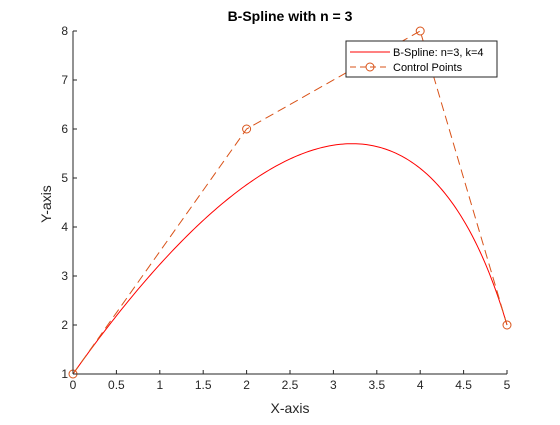 The height and width of the screenshot is (425, 560). Describe the element at coordinates (507, 385) in the screenshot. I see `x-tick-label: 5` at that location.